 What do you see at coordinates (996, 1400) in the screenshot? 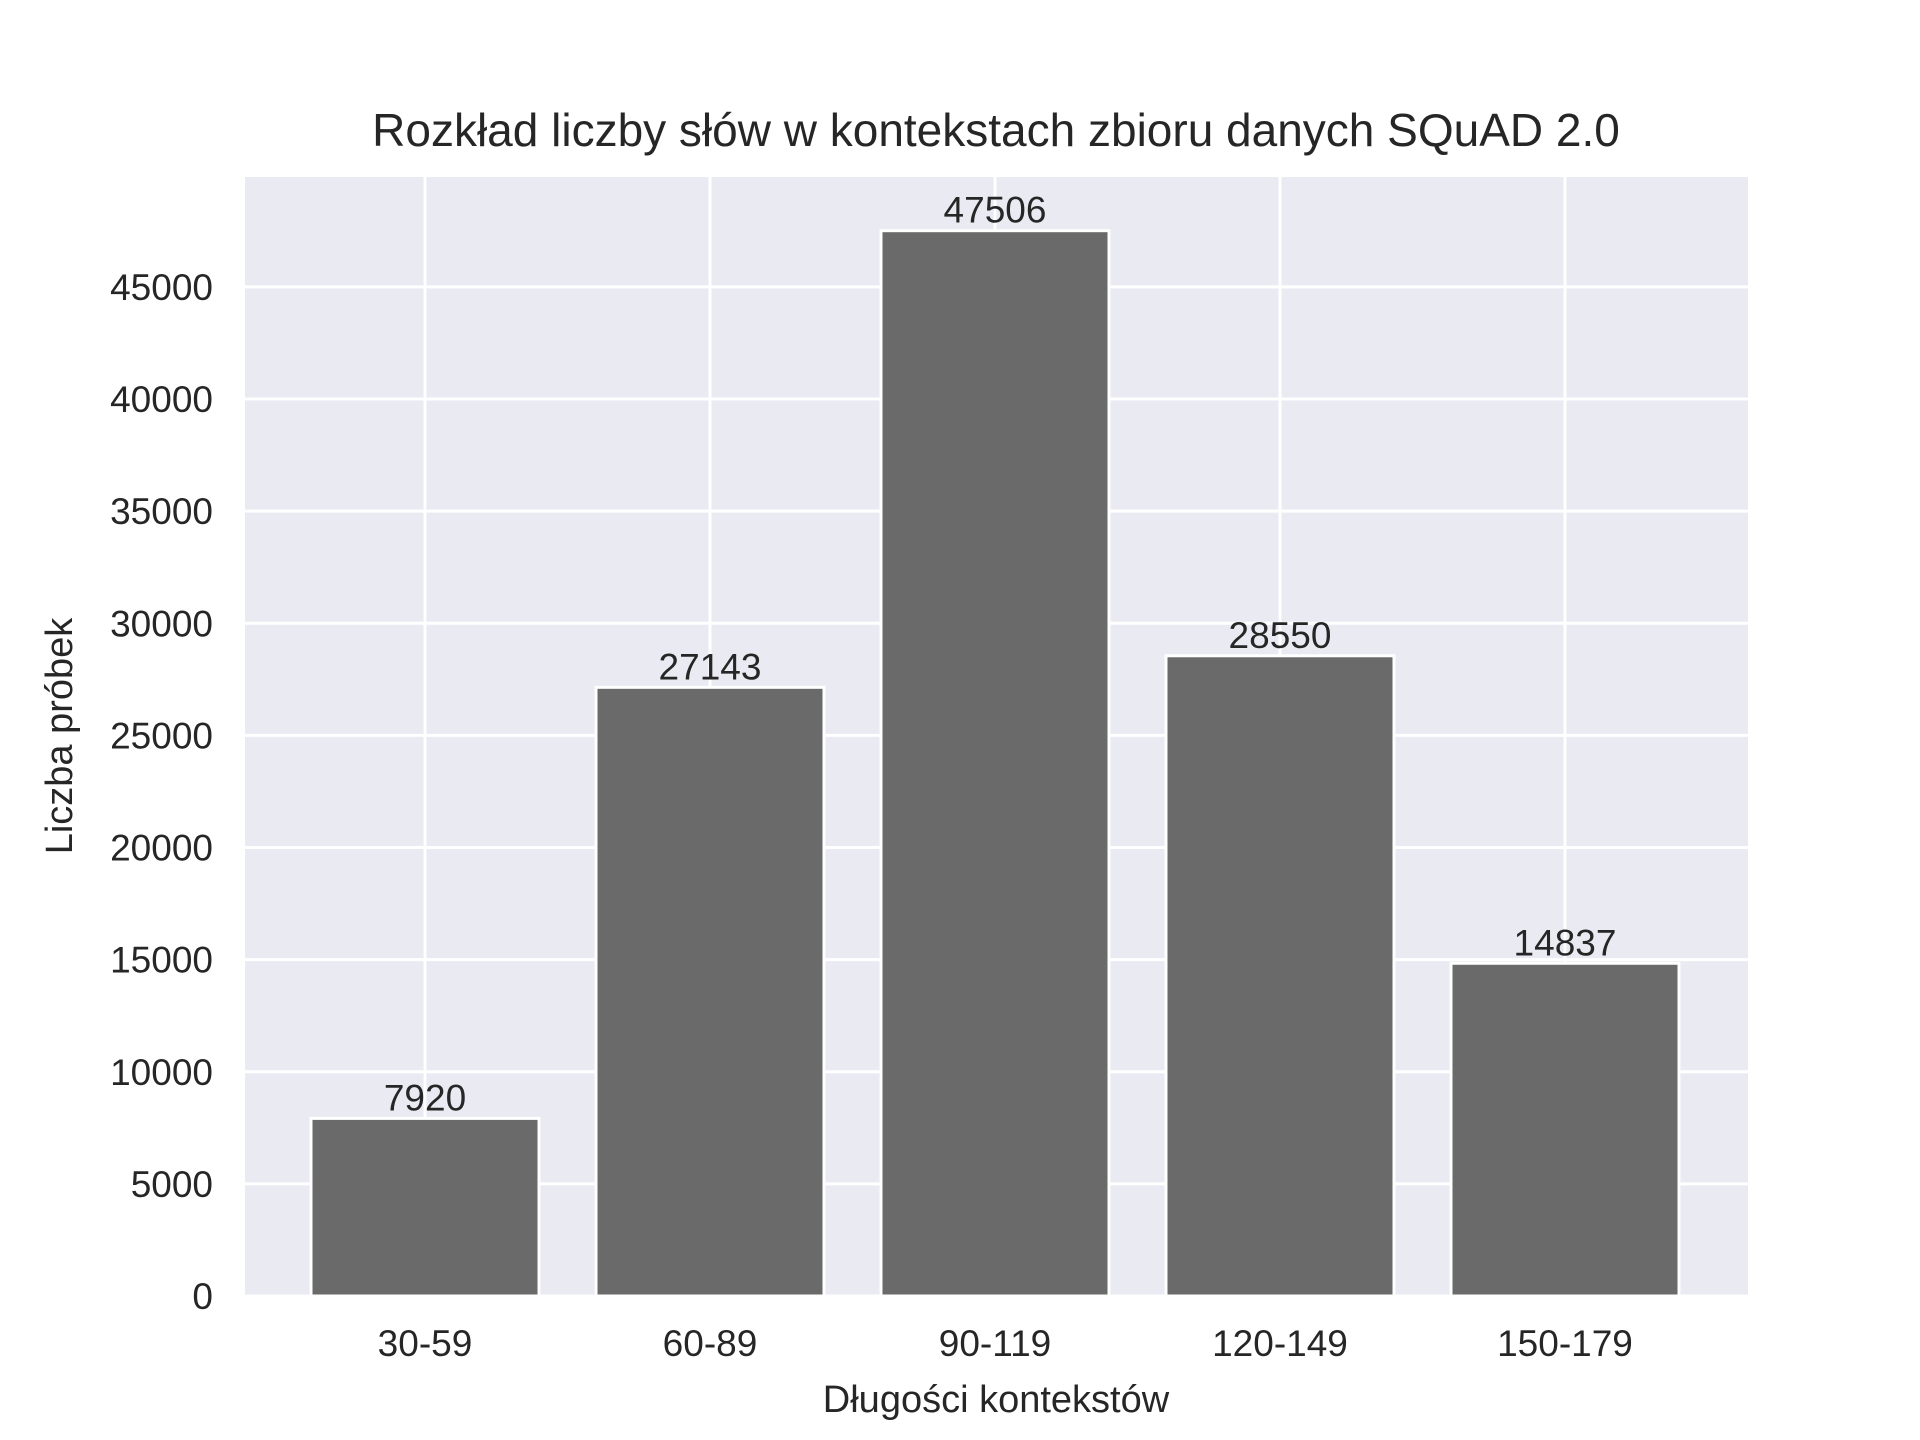
I see `x-axis-label: Długości kontekstów` at bounding box center [996, 1400].